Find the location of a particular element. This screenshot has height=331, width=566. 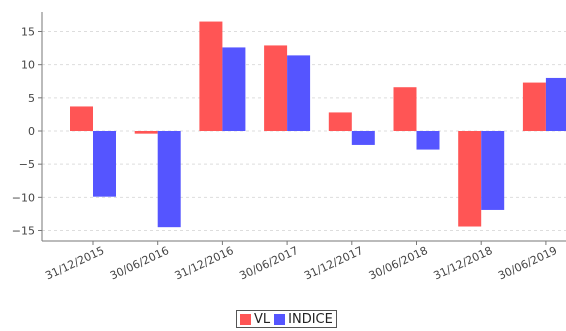

x-tick-label: 30/06/2017 is located at coordinates (268, 263).